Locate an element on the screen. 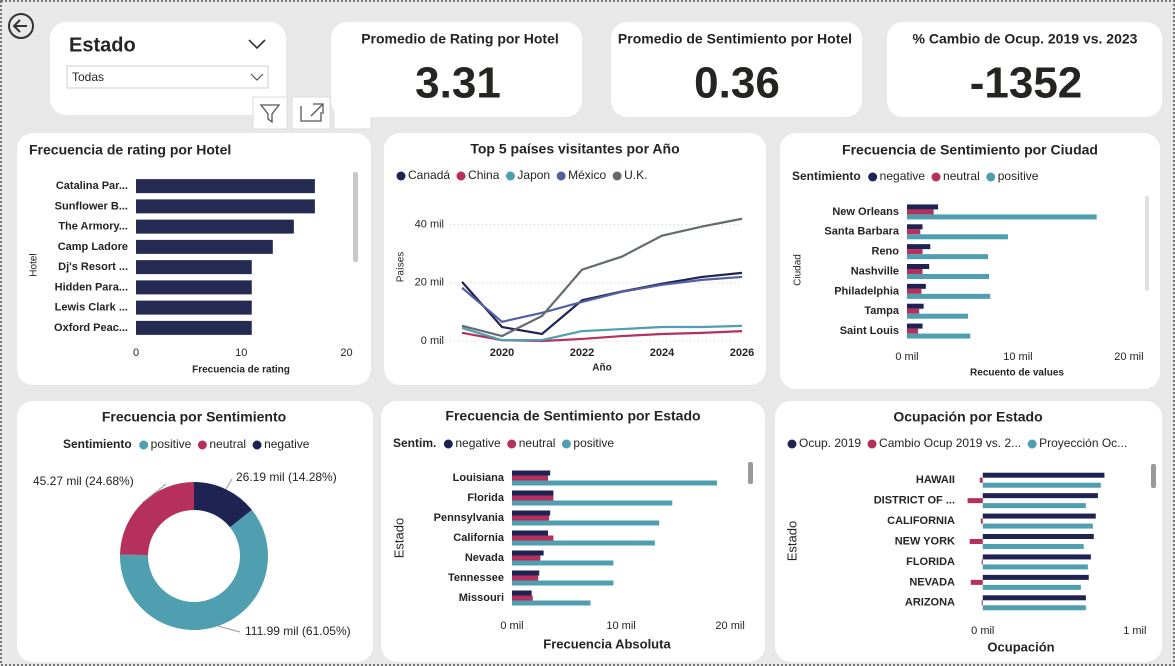 The height and width of the screenshot is (666, 1175). y-tick-label: 20 mil is located at coordinates (429, 283).